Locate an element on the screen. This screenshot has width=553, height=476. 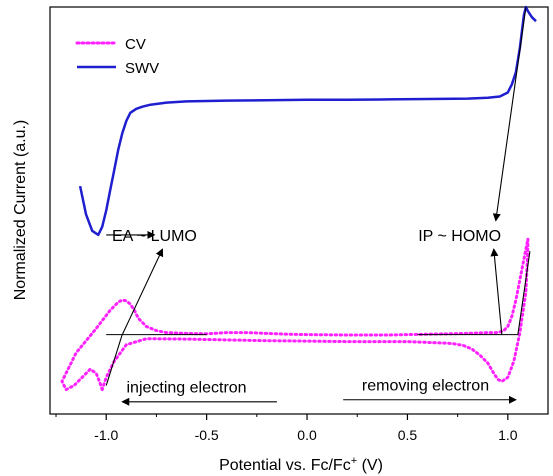
x-tick-label: 1.0 is located at coordinates (508, 435).